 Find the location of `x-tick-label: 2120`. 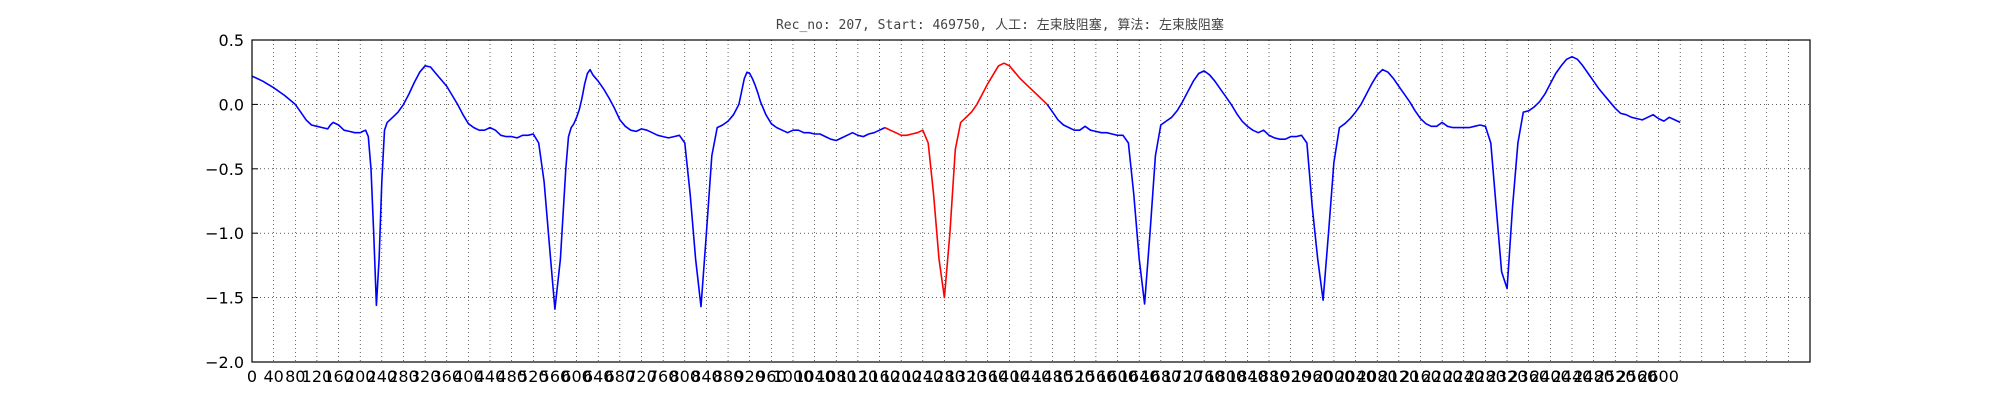

x-tick-label: 2120 is located at coordinates (1399, 376).